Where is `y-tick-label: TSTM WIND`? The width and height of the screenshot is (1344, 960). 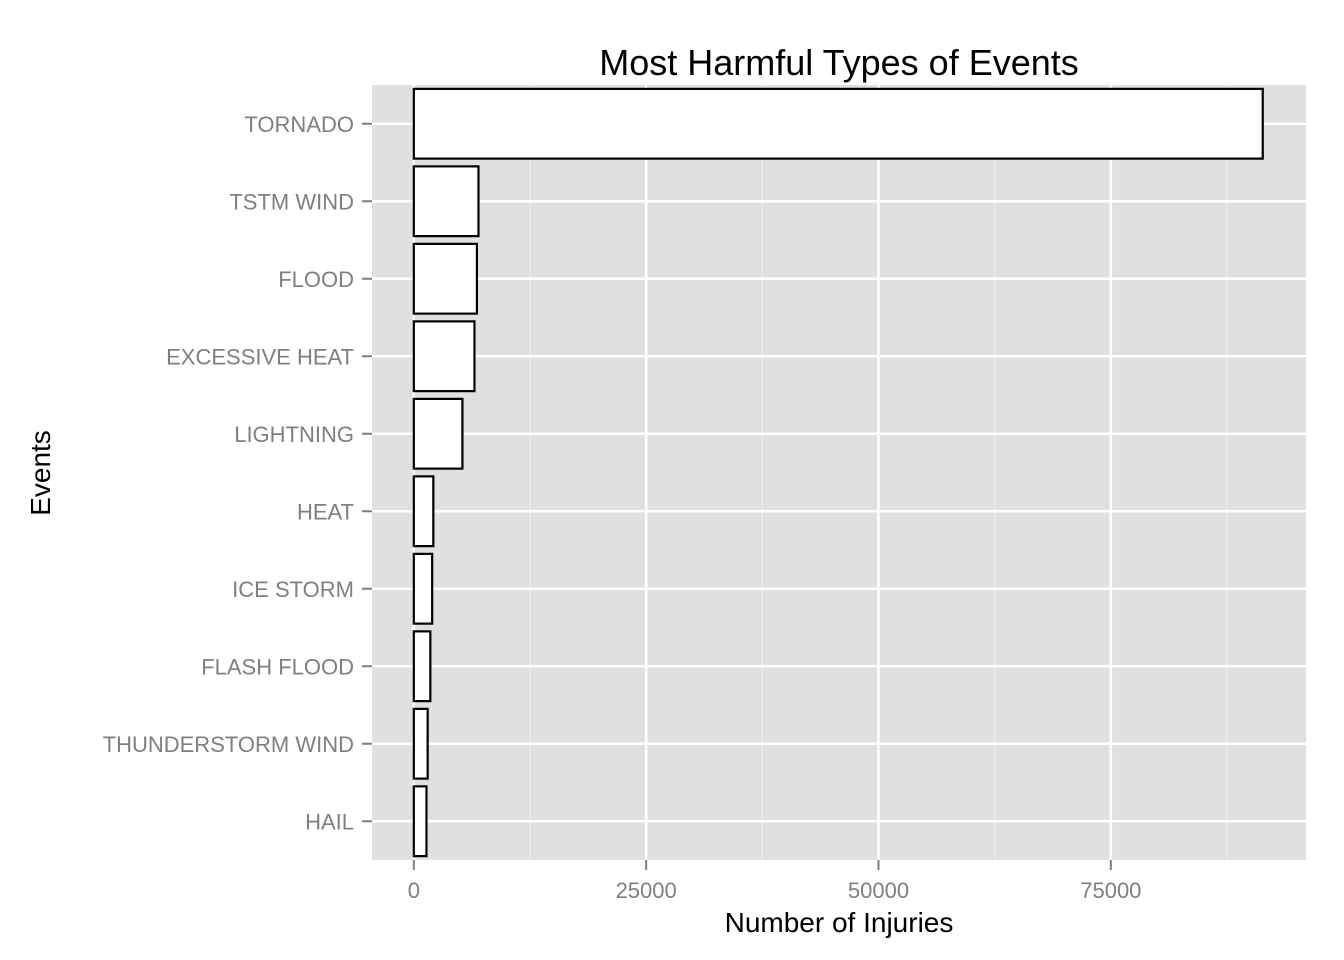 y-tick-label: TSTM WIND is located at coordinates (291, 201).